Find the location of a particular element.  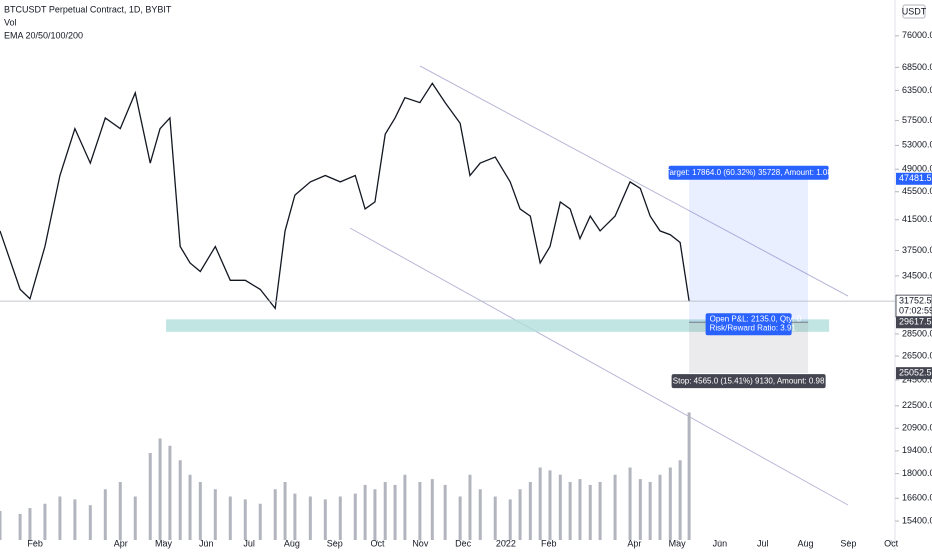

rr-label: Risk/Reward Ratio: 3.91 is located at coordinates (753, 327).